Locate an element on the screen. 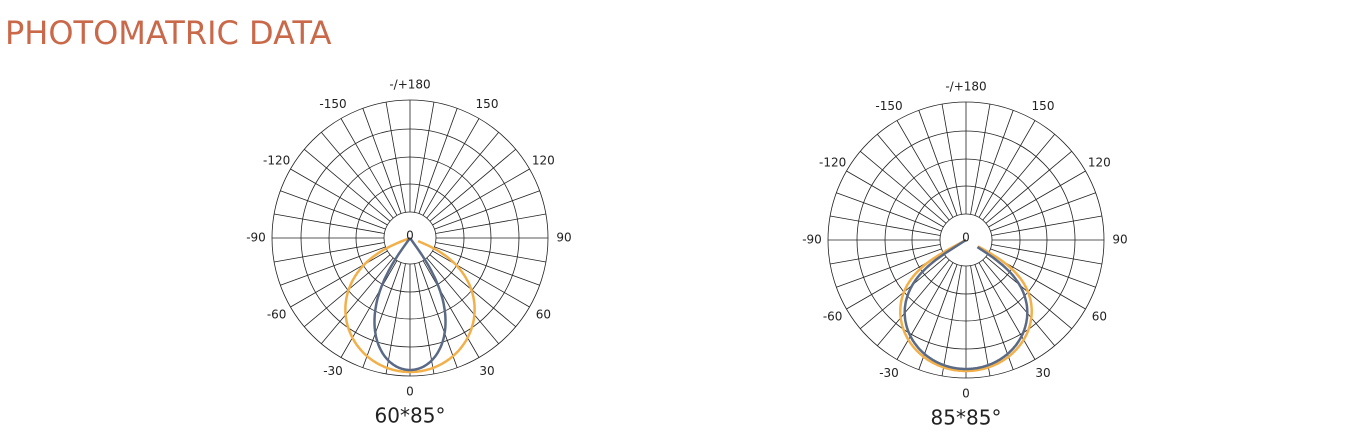 Image resolution: width=1359 pixels, height=444 pixels. caption: 60*85° is located at coordinates (410, 416).